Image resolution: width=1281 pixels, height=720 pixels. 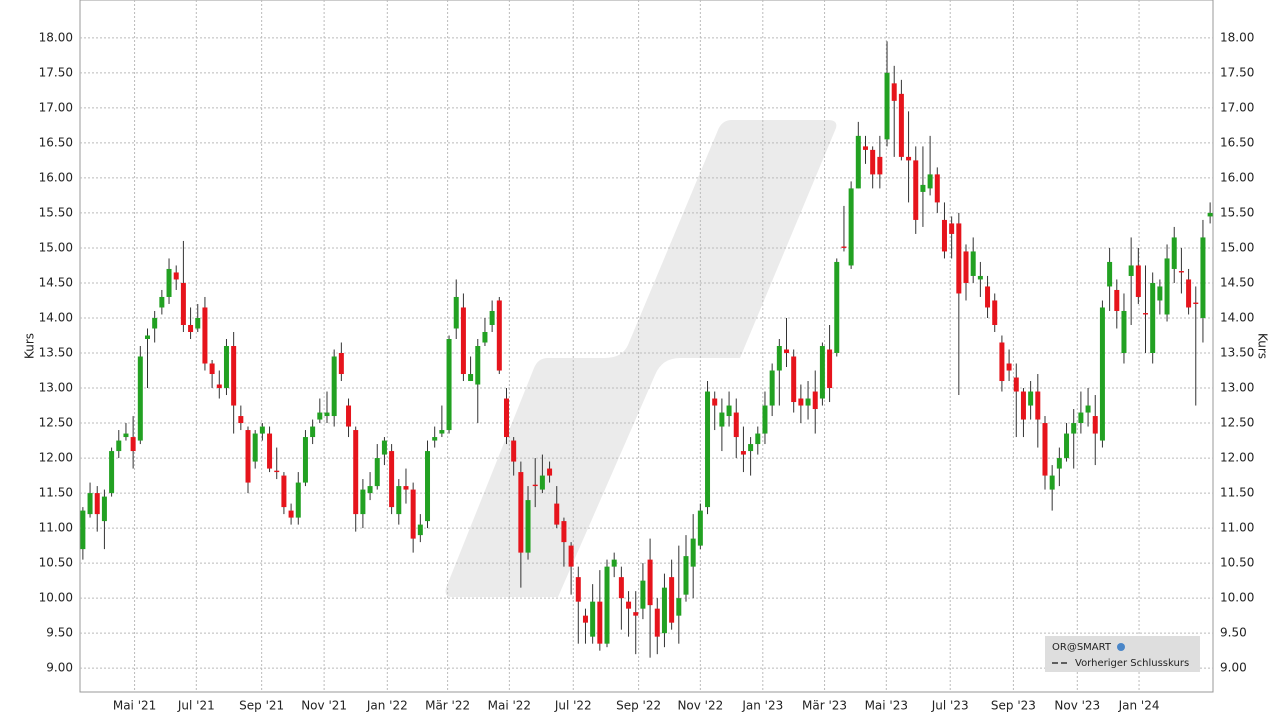 What do you see at coordinates (56, 423) in the screenshot?
I see `y-tick-label: 12.50` at bounding box center [56, 423].